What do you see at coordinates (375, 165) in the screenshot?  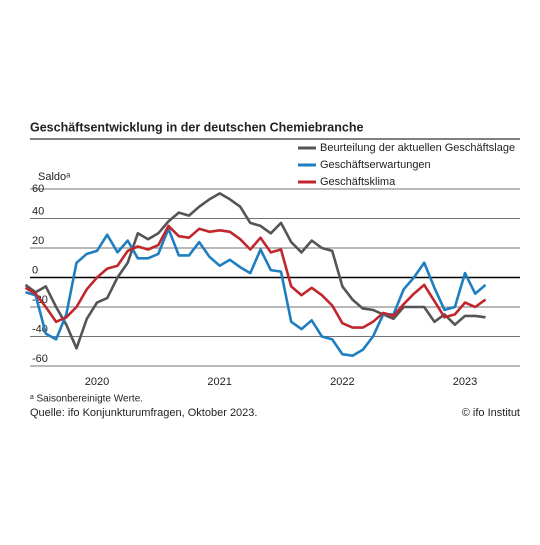 I see `legend-label: Geschäftserwartungen` at bounding box center [375, 165].